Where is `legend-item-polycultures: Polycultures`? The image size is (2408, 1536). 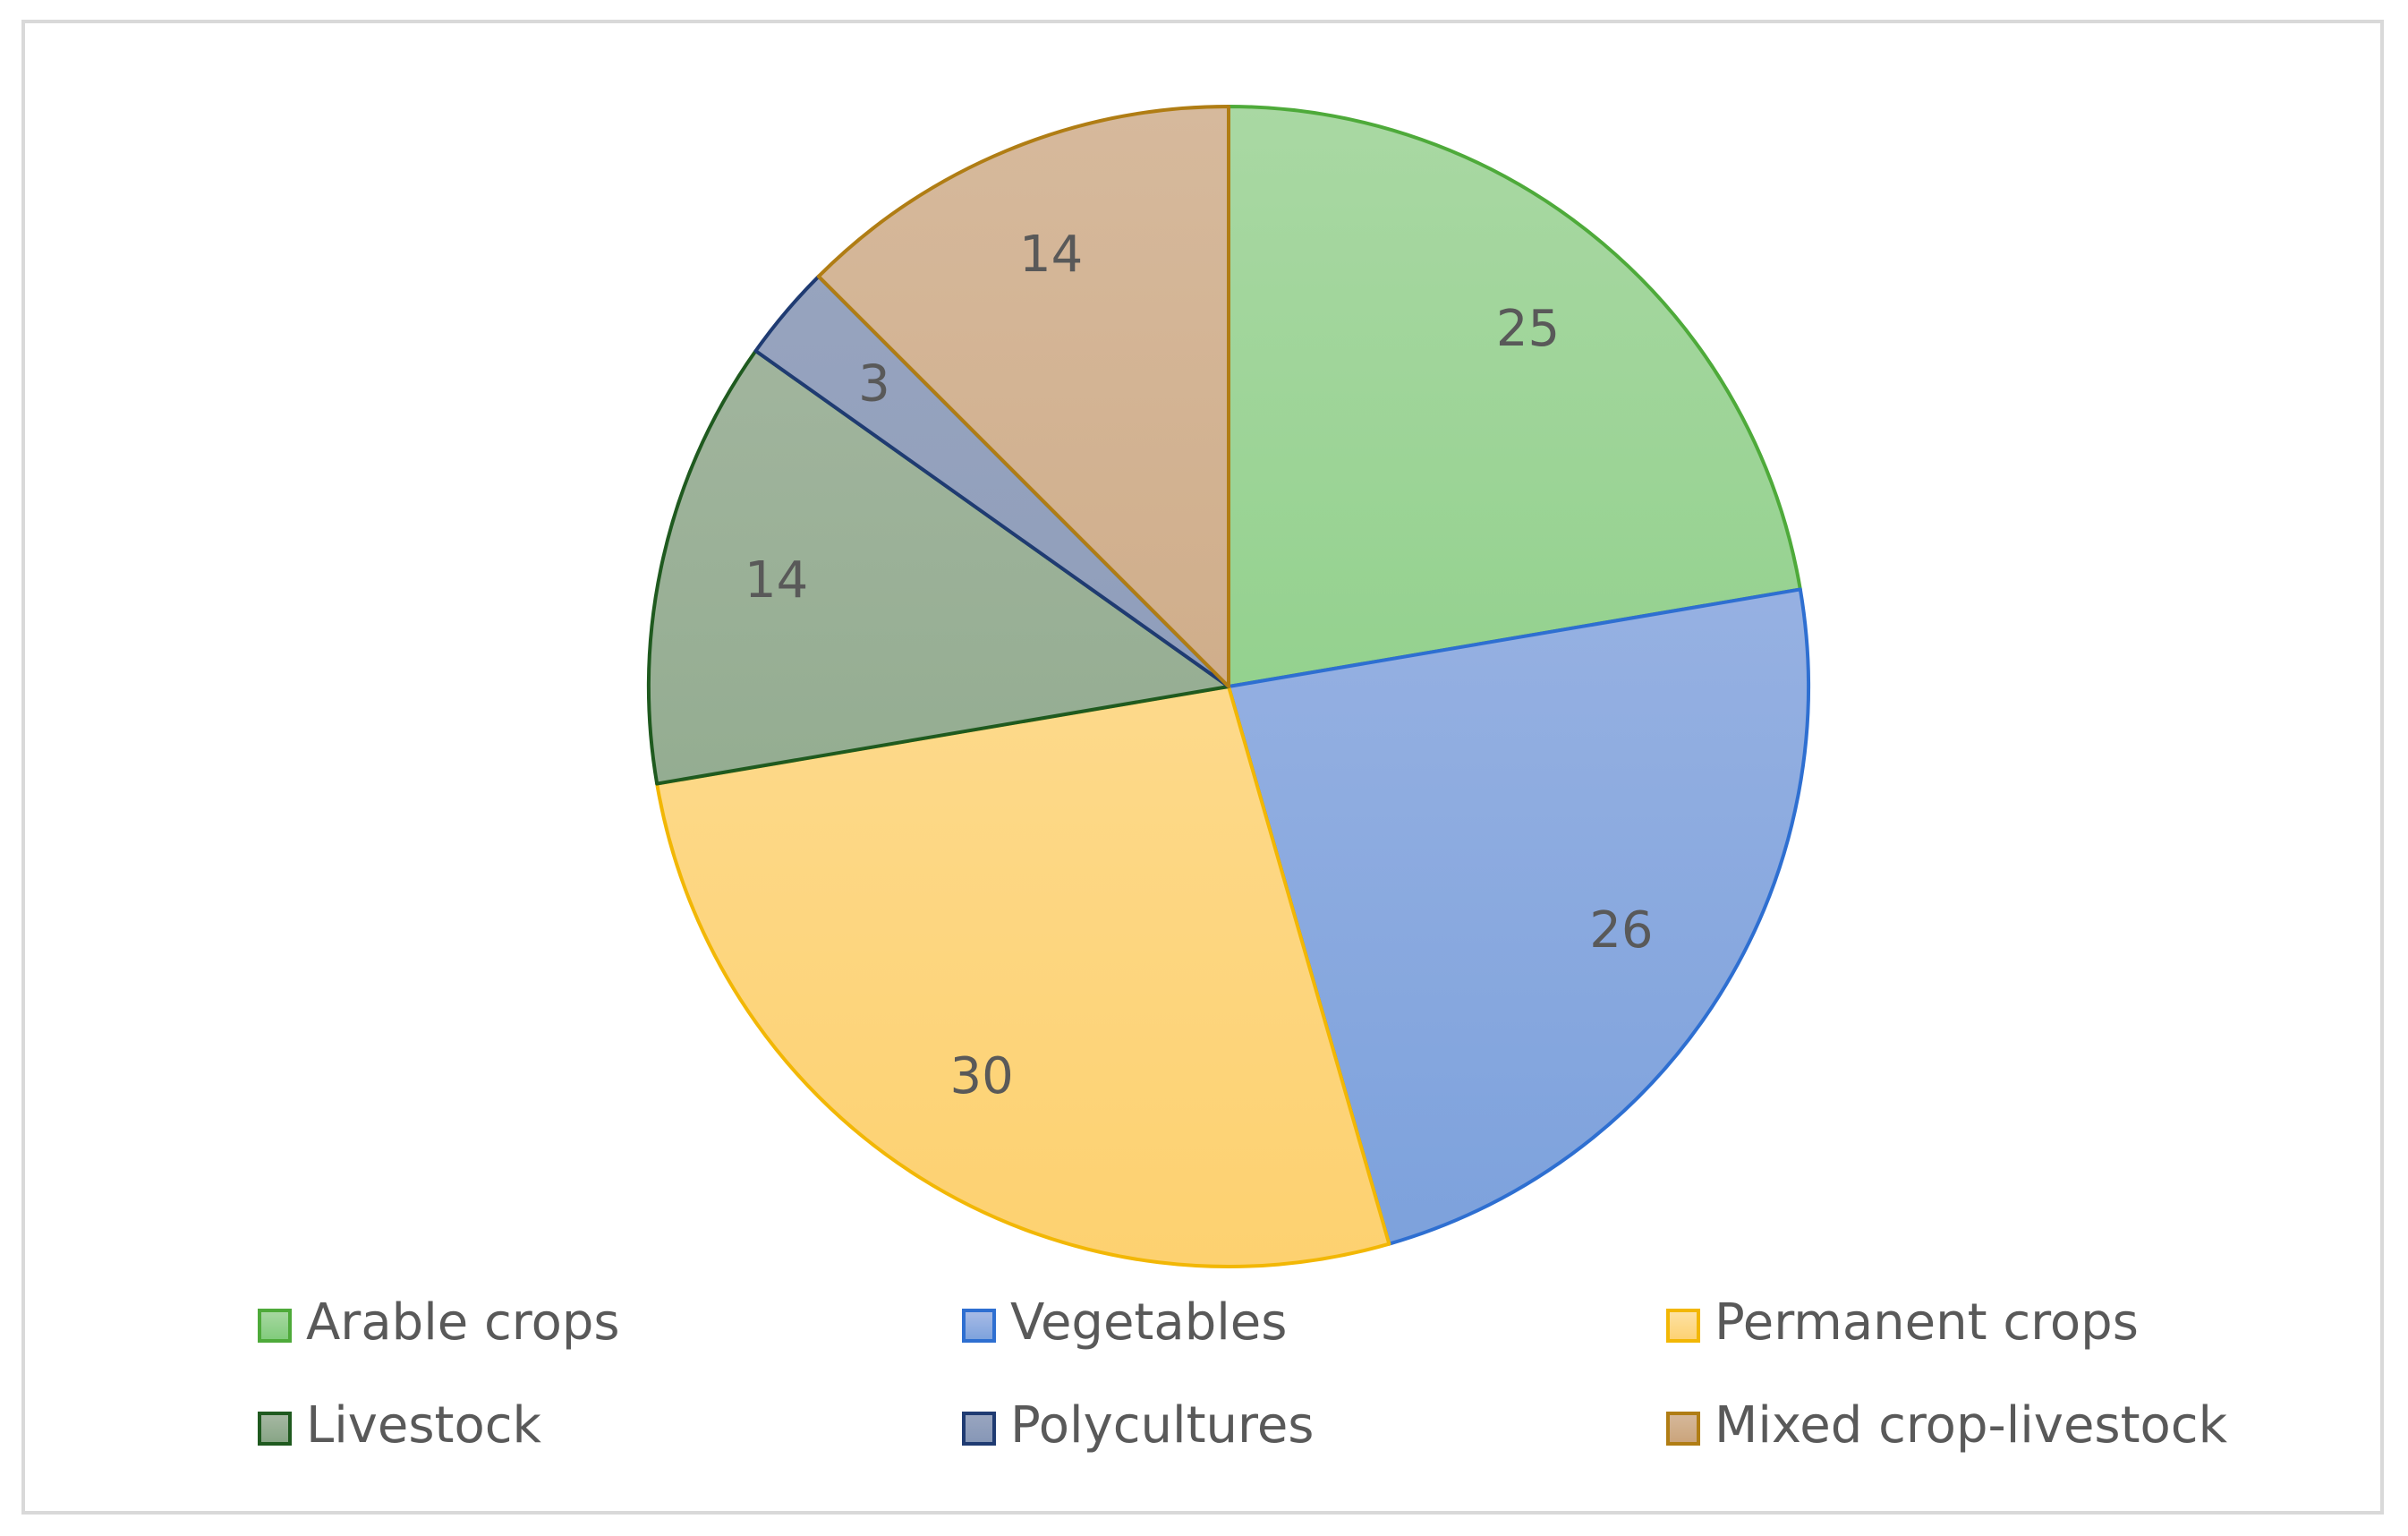
legend-item-polycultures: Polycultures is located at coordinates (1138, 1425).